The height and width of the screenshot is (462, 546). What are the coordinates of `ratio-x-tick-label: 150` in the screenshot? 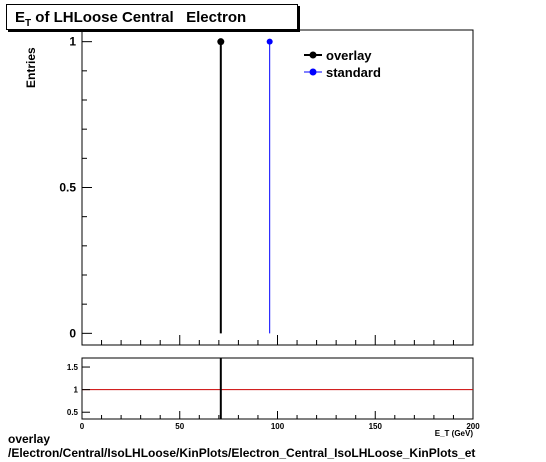 It's located at (376, 426).